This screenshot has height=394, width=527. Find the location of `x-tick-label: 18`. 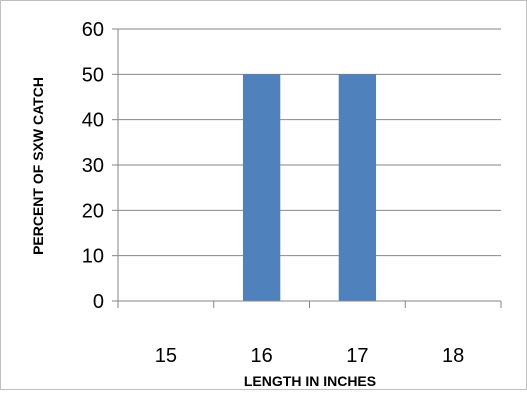

x-tick-label: 18 is located at coordinates (453, 356).